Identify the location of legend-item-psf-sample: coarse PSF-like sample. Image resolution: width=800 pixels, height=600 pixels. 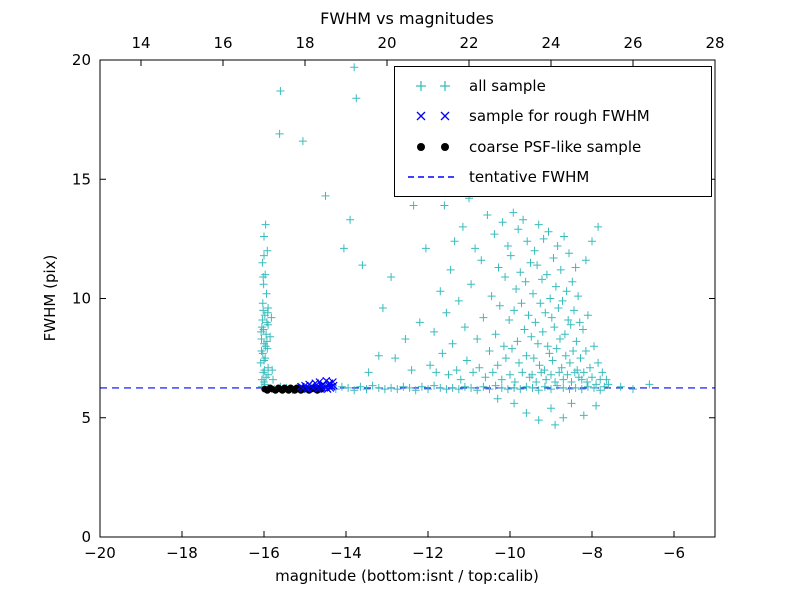
(553, 147).